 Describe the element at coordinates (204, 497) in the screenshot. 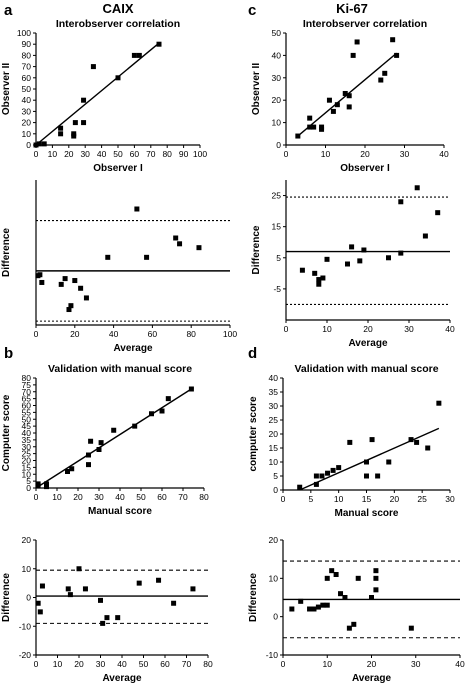

I see `b_top-x-tick-label: 80` at that location.